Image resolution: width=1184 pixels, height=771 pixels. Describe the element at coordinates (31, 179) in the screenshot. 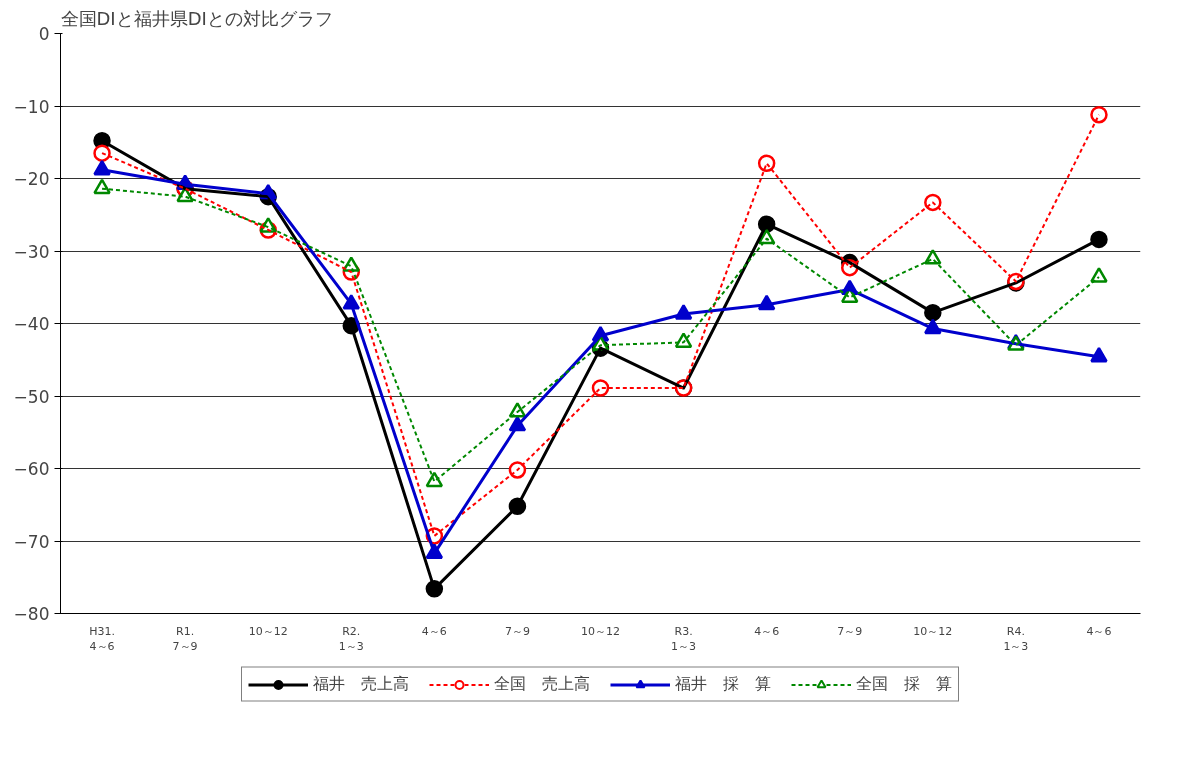

I see `y-tick-label: −20` at that location.